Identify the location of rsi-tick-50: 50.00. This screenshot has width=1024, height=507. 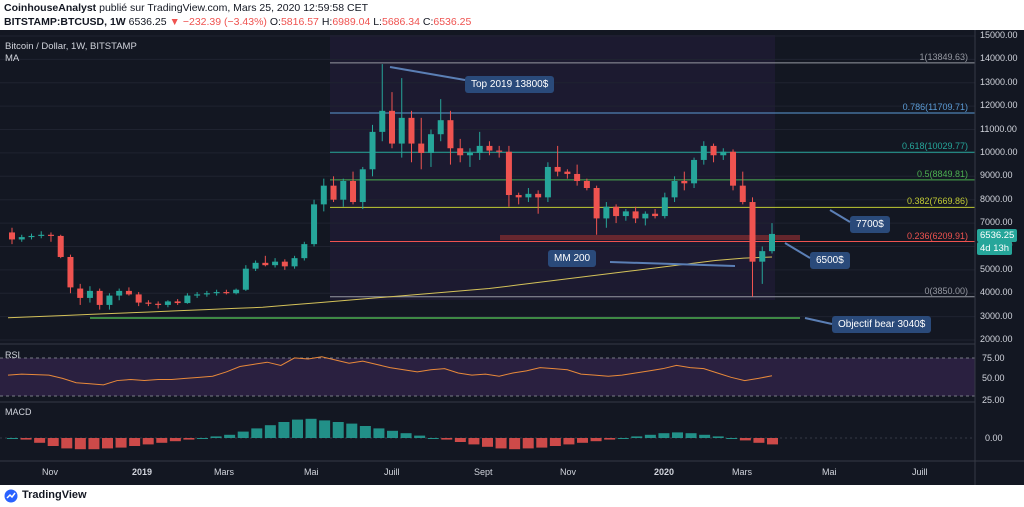
(993, 378).